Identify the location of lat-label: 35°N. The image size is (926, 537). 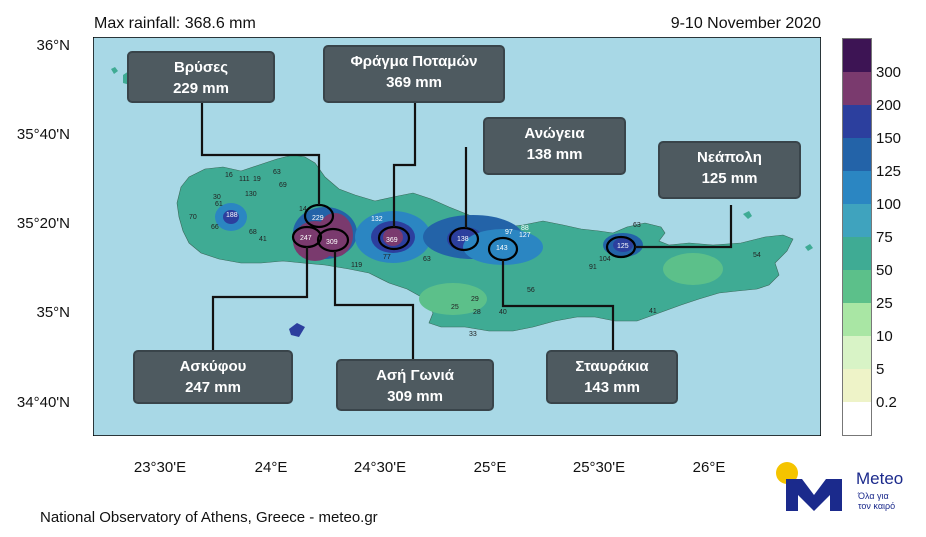
(53, 312).